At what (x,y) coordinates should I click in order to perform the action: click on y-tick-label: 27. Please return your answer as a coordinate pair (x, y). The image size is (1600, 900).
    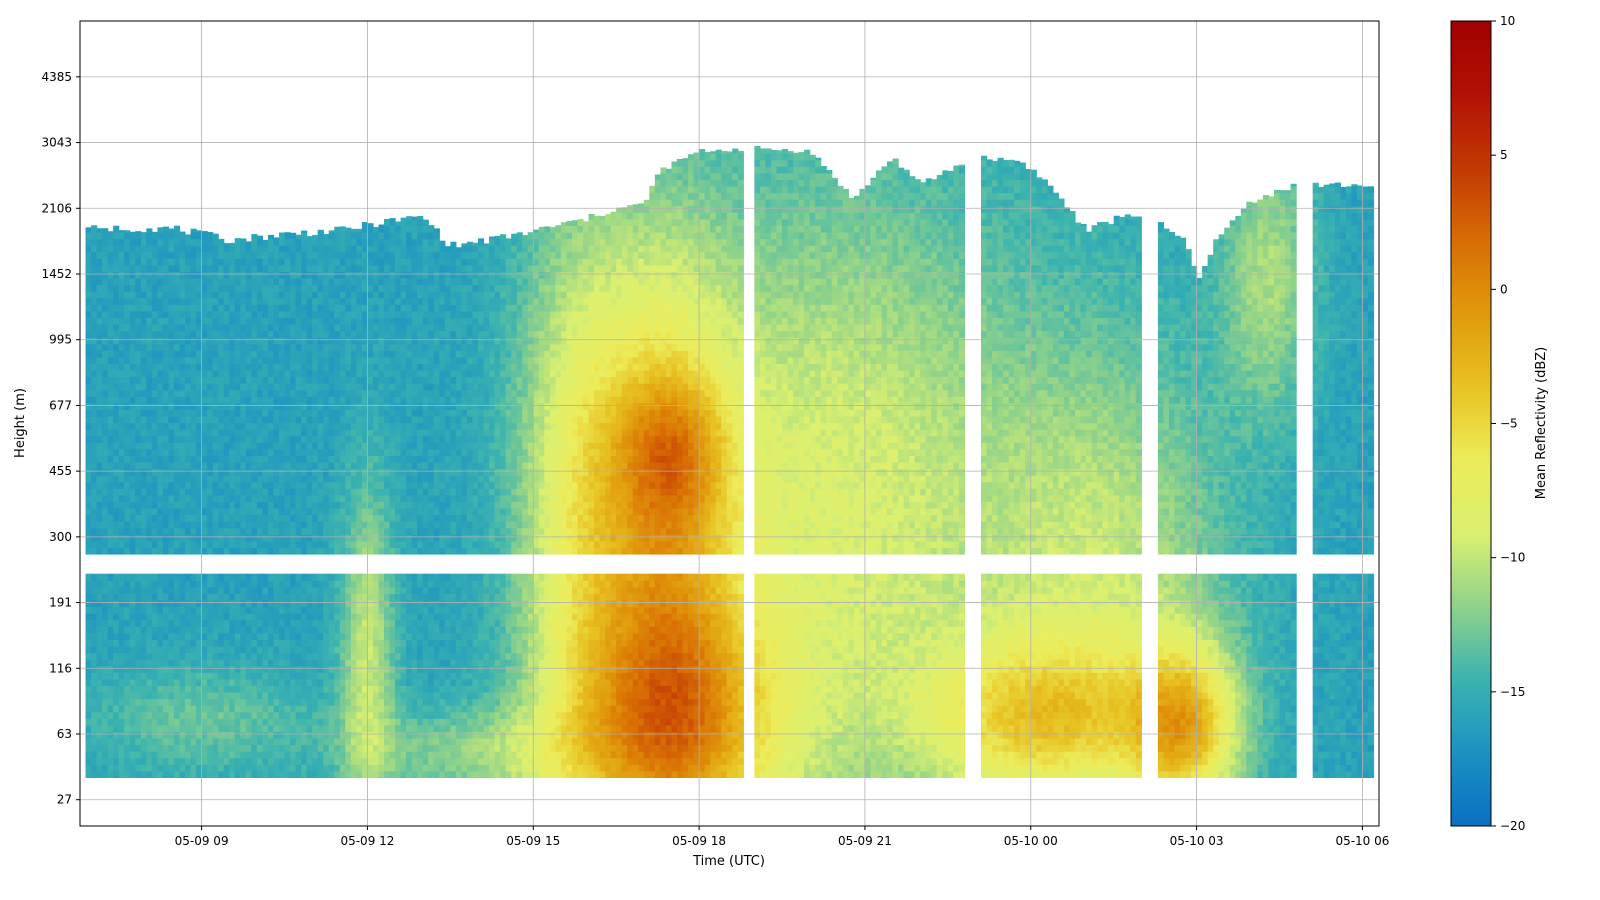
    Looking at the image, I should click on (64, 800).